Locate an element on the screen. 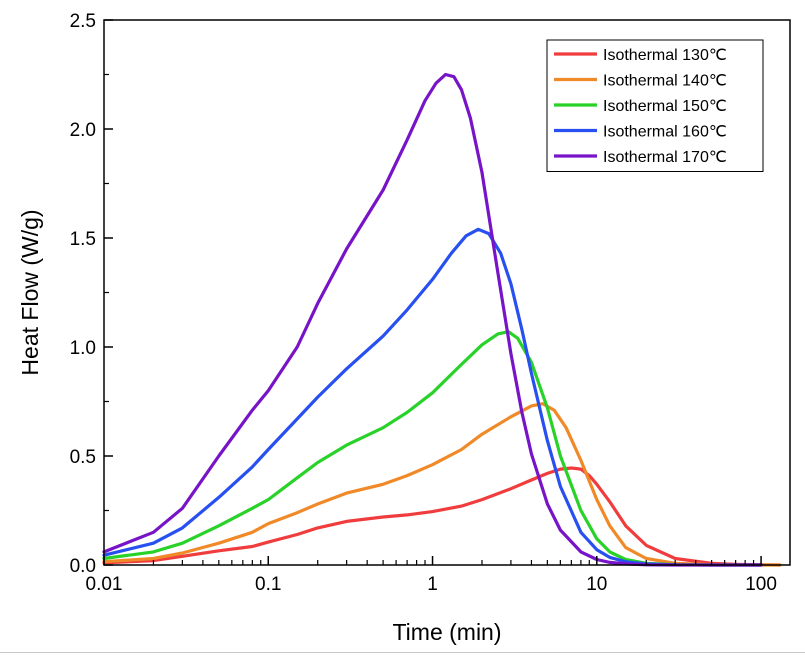 The width and height of the screenshot is (805, 660). legend-label-4: Isothermal 170℃ is located at coordinates (665, 157).